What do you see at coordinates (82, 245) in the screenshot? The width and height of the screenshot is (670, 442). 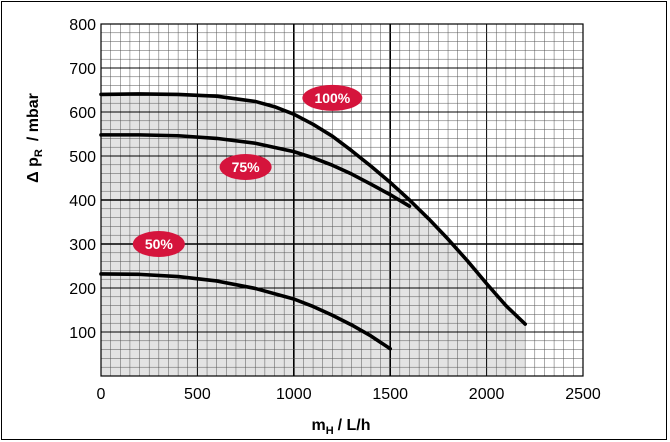 I see `y-tick-label: 300` at bounding box center [82, 245].